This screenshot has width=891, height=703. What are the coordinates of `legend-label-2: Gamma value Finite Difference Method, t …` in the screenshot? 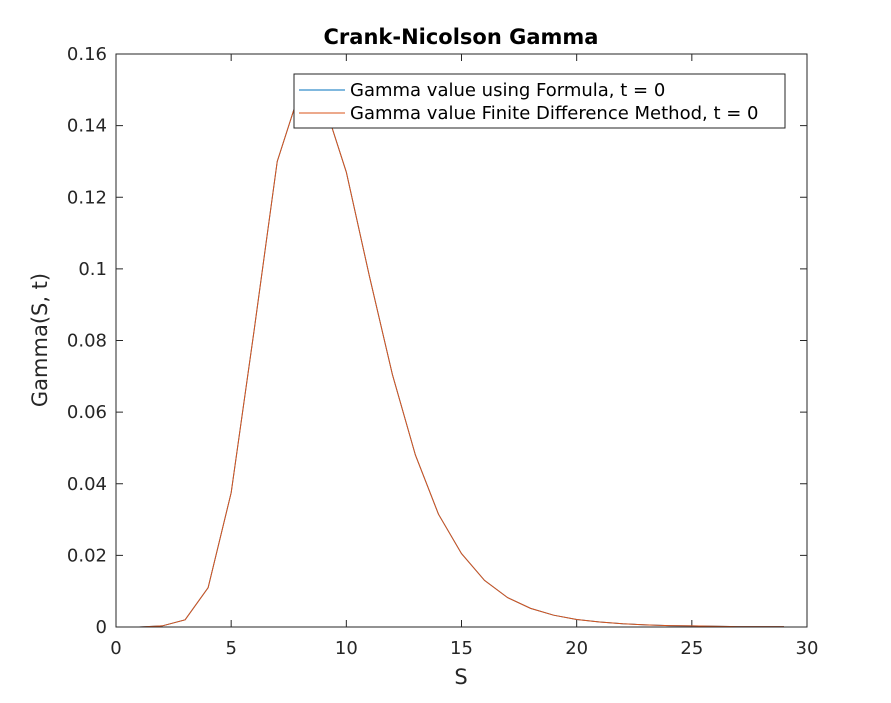 It's located at (554, 113).